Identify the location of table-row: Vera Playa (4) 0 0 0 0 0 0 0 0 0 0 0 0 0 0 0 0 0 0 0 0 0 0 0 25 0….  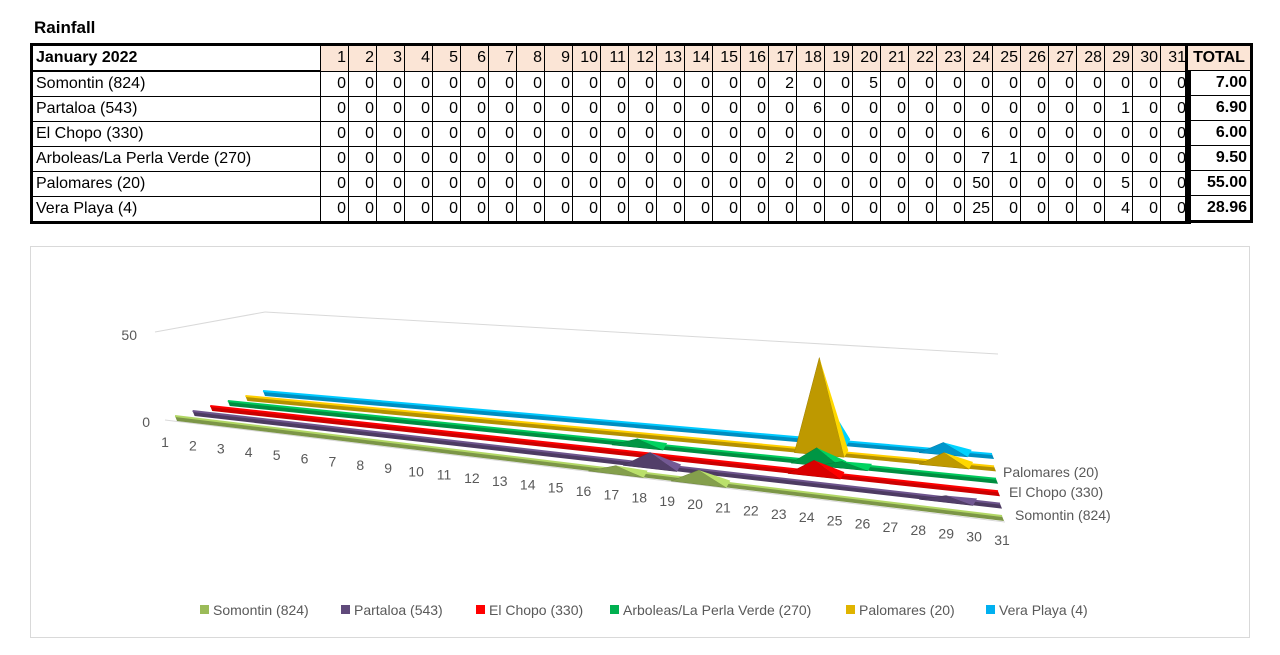
(610, 209).